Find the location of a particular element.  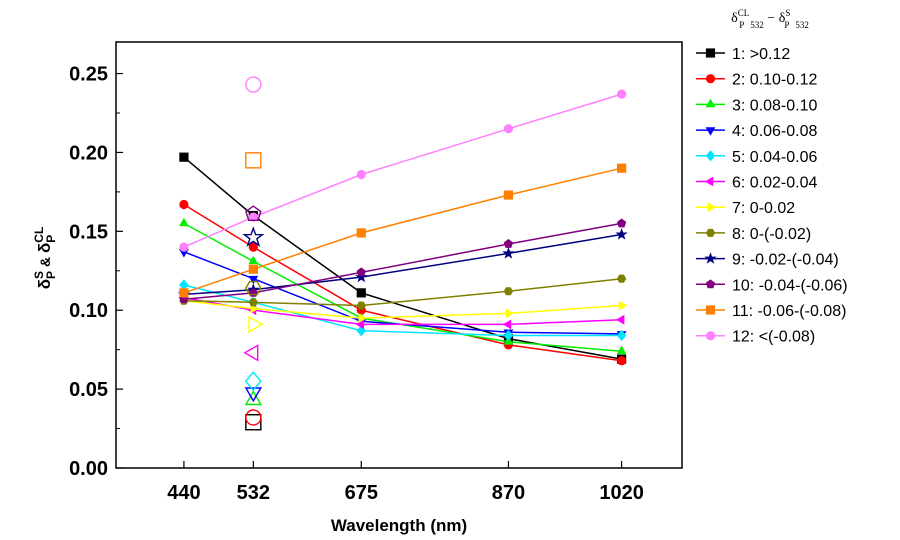

legend-item: 2: 0.10-0.12 is located at coordinates (757, 80).